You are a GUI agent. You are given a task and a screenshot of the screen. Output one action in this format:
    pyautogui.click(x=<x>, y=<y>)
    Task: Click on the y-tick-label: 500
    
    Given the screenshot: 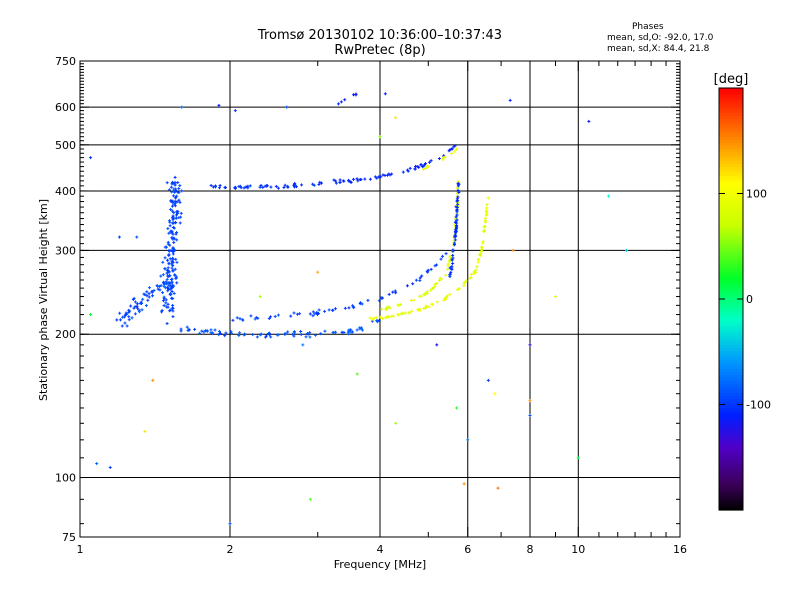 What is the action you would take?
    pyautogui.click(x=65, y=145)
    